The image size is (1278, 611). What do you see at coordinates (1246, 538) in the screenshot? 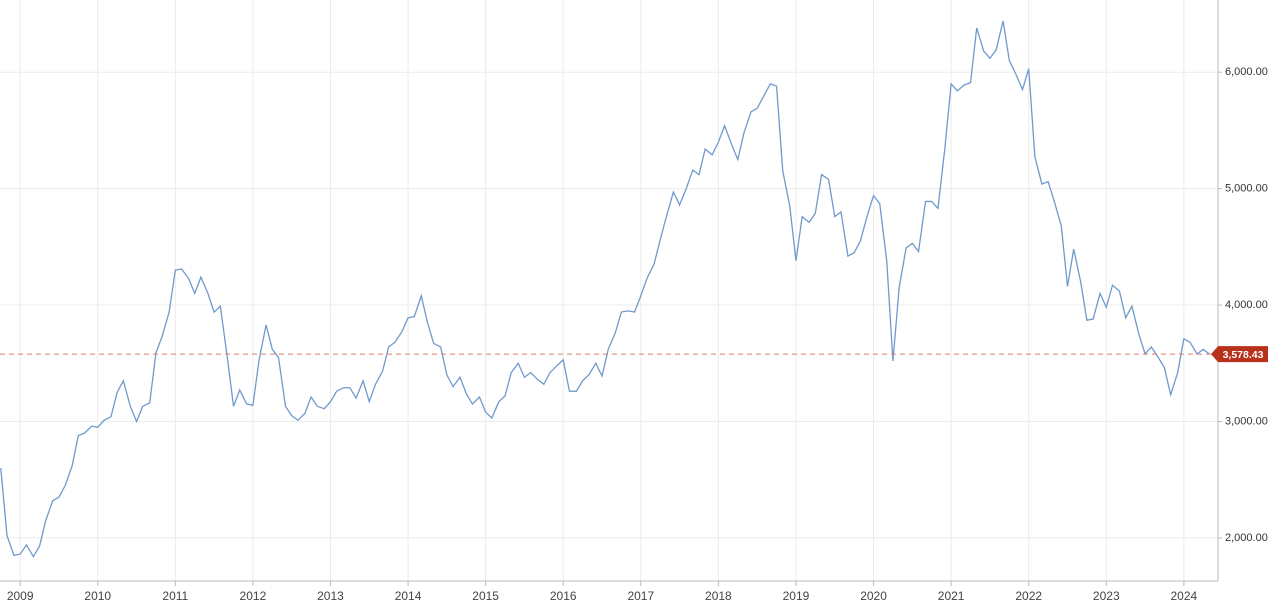
I see `y-tick-label: 2,000.00` at bounding box center [1246, 538].